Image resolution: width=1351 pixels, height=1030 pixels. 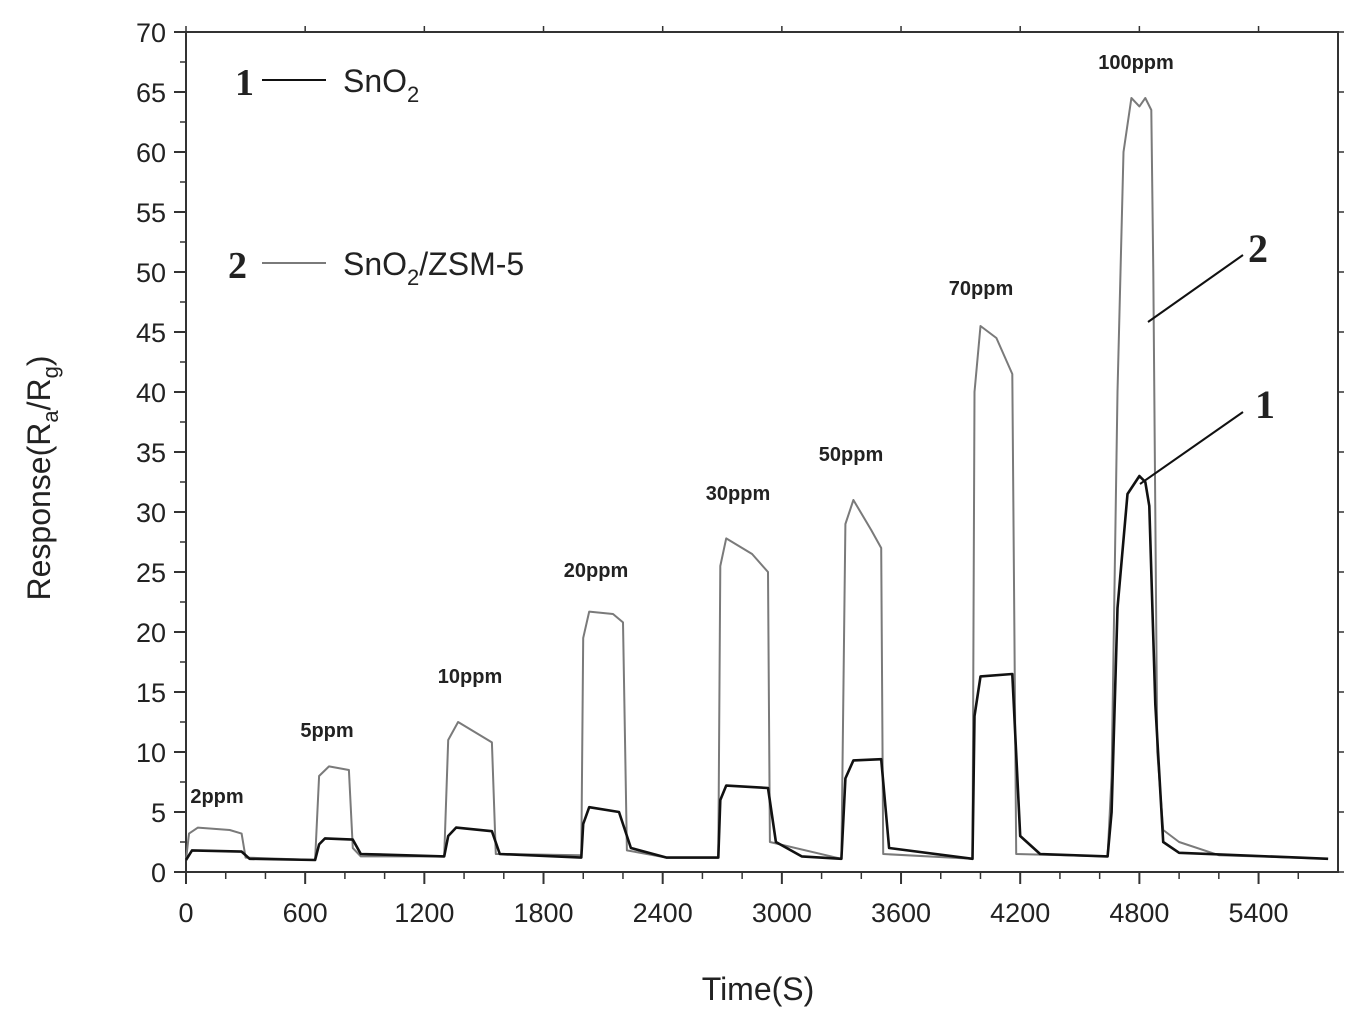 What do you see at coordinates (376, 176) in the screenshot?
I see `legend: 1 SnO2 2 SnO2/ZSM-5` at bounding box center [376, 176].